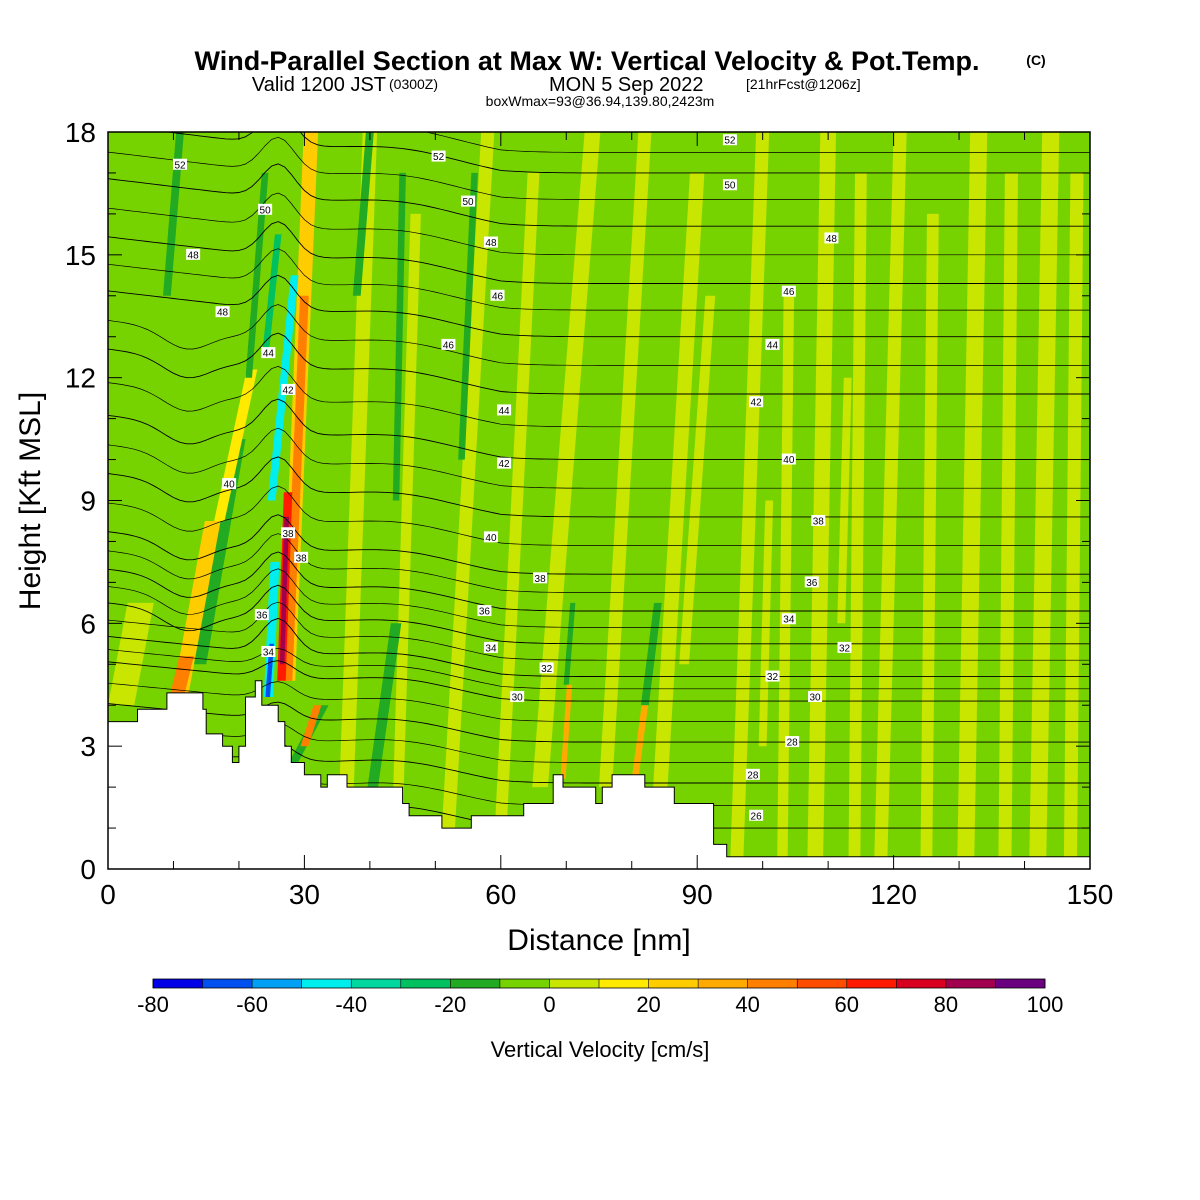 The width and height of the screenshot is (1200, 1200). Describe the element at coordinates (108, 894) in the screenshot. I see `x-tick-label: 0` at that location.